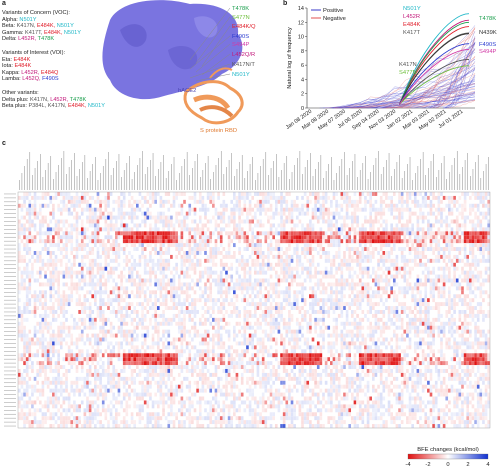 Image resolution: width=500 pixels, height=473 pixels. I want to click on voi-name: Kappa:, so click(12, 72).